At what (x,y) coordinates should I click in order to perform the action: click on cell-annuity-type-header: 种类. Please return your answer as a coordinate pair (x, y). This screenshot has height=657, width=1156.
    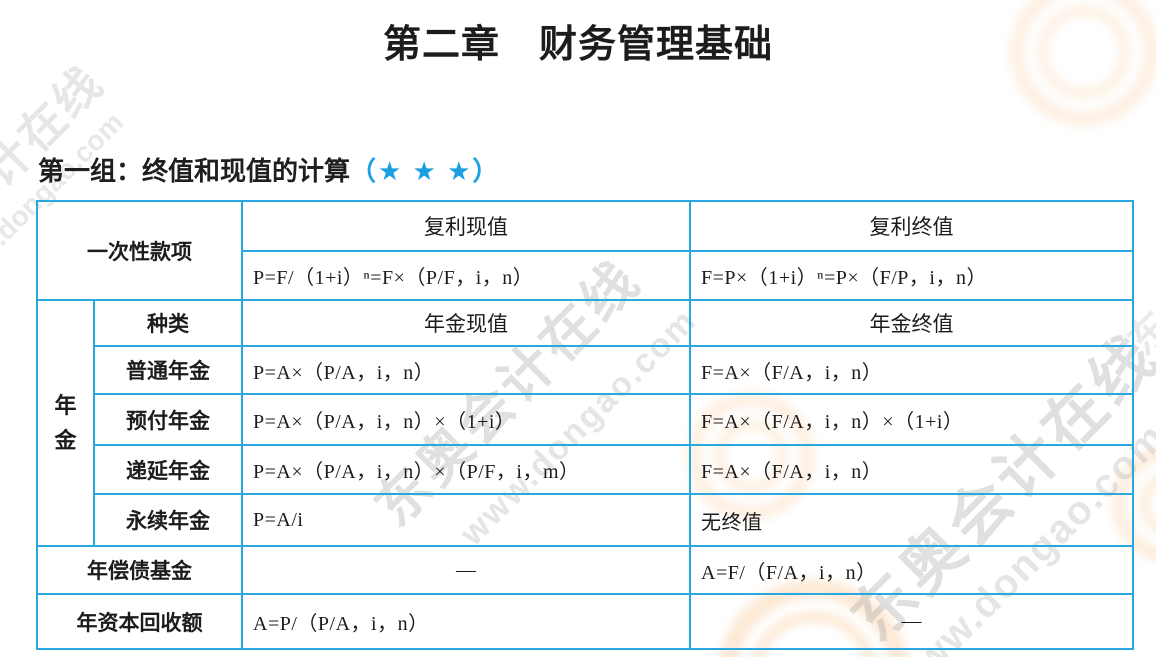
    Looking at the image, I should click on (168, 323).